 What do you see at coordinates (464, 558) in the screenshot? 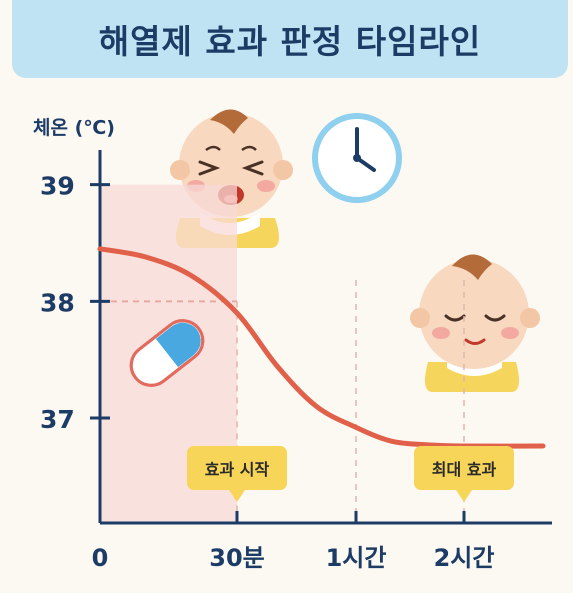
I see `x-tick-label-120: 2시간` at bounding box center [464, 558].